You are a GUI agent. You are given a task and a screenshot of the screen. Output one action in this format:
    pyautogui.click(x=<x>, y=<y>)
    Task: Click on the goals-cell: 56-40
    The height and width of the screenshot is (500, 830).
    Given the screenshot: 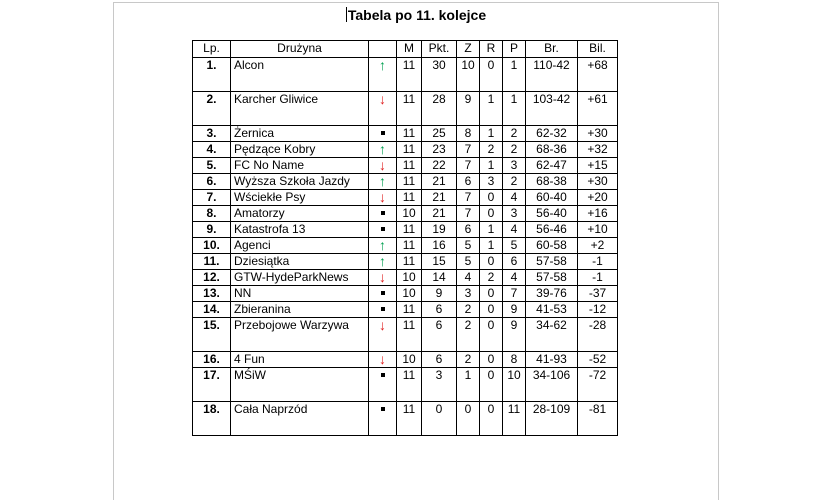 What is the action you would take?
    pyautogui.click(x=551, y=213)
    